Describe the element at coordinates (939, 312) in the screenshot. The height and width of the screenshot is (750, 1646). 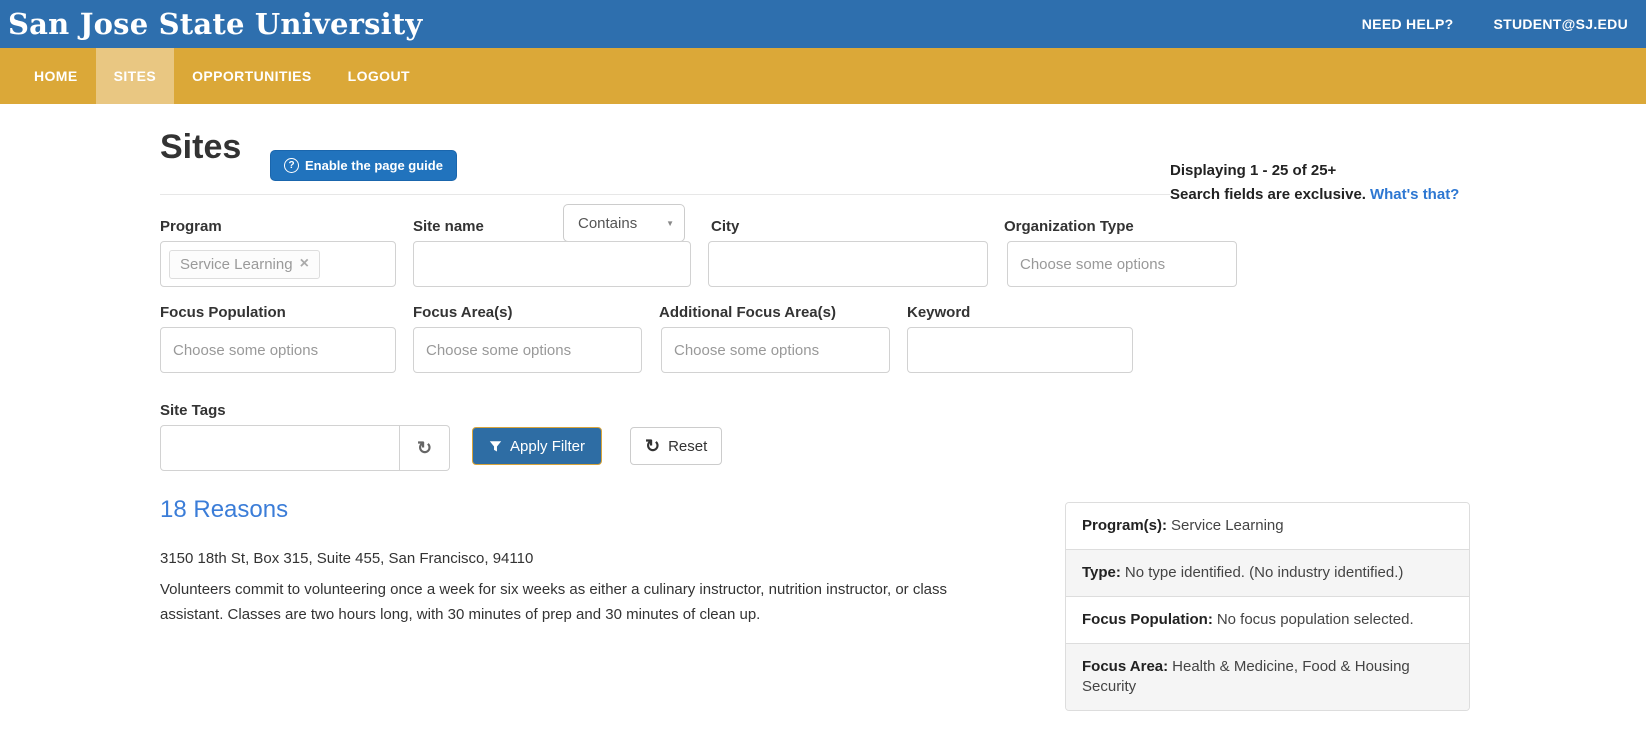
I see `keyword-label: Keyword` at that location.